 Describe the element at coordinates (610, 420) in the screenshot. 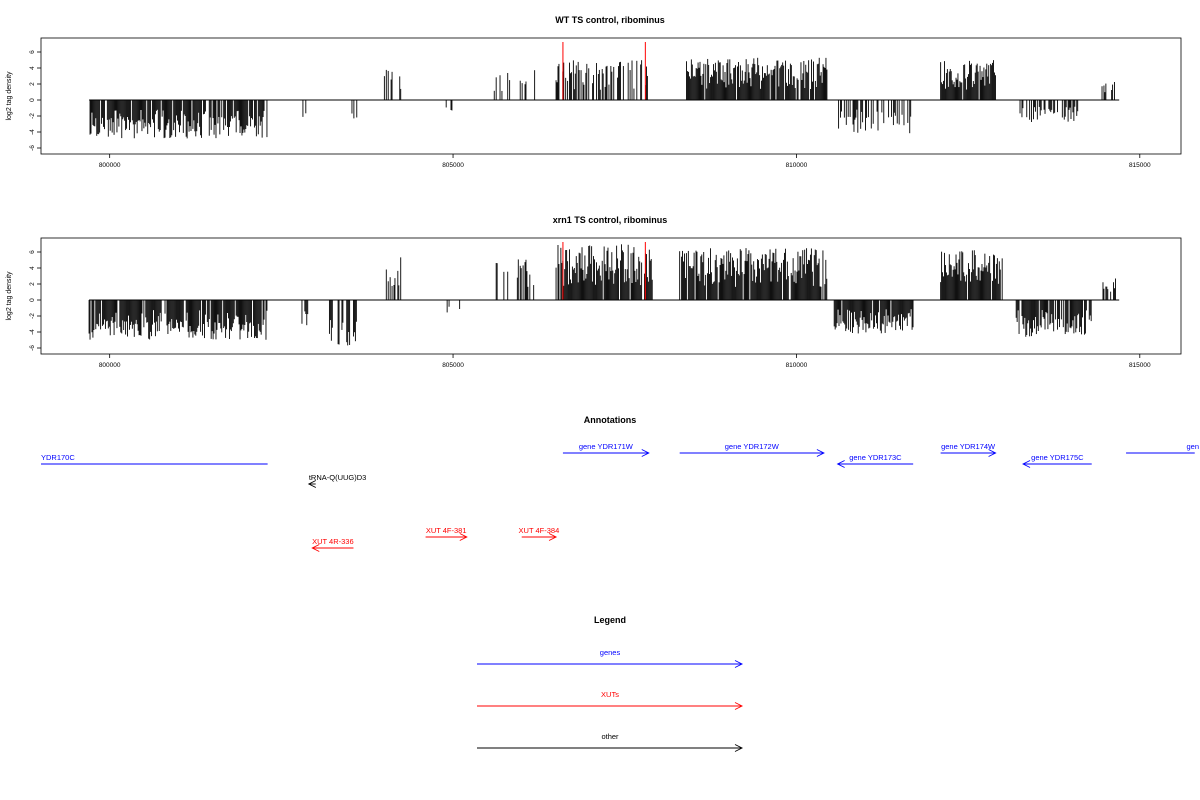

I see `annotations-title: Annotations` at that location.